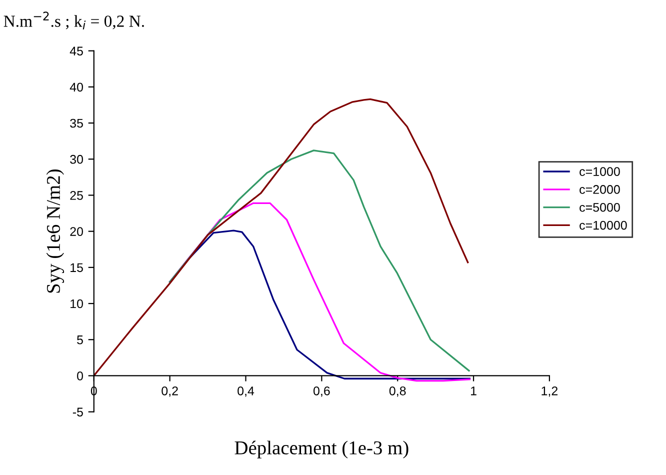  Describe the element at coordinates (473, 391) in the screenshot. I see `x-tick-label: 1` at that location.